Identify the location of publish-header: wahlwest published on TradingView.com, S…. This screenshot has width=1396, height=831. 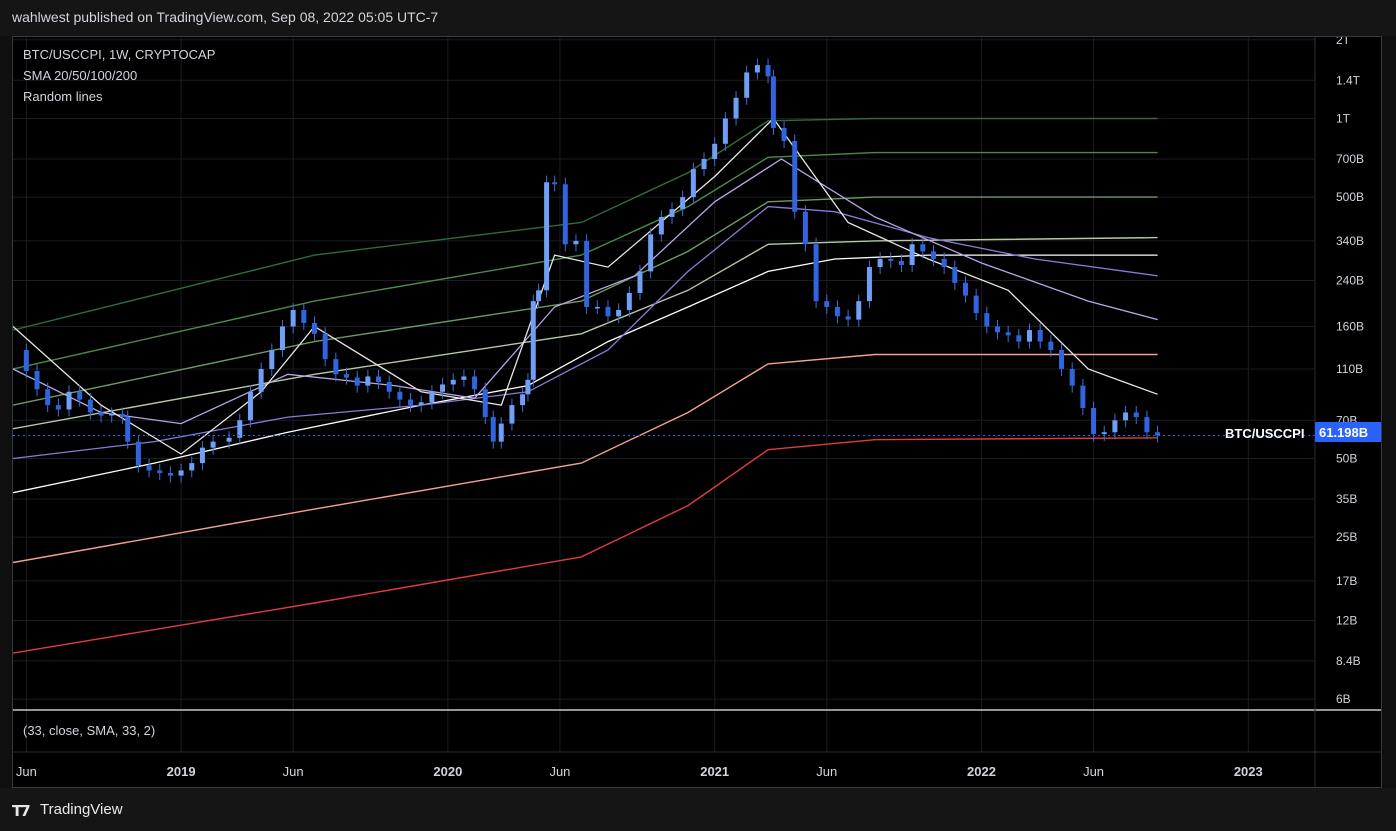
(698, 18).